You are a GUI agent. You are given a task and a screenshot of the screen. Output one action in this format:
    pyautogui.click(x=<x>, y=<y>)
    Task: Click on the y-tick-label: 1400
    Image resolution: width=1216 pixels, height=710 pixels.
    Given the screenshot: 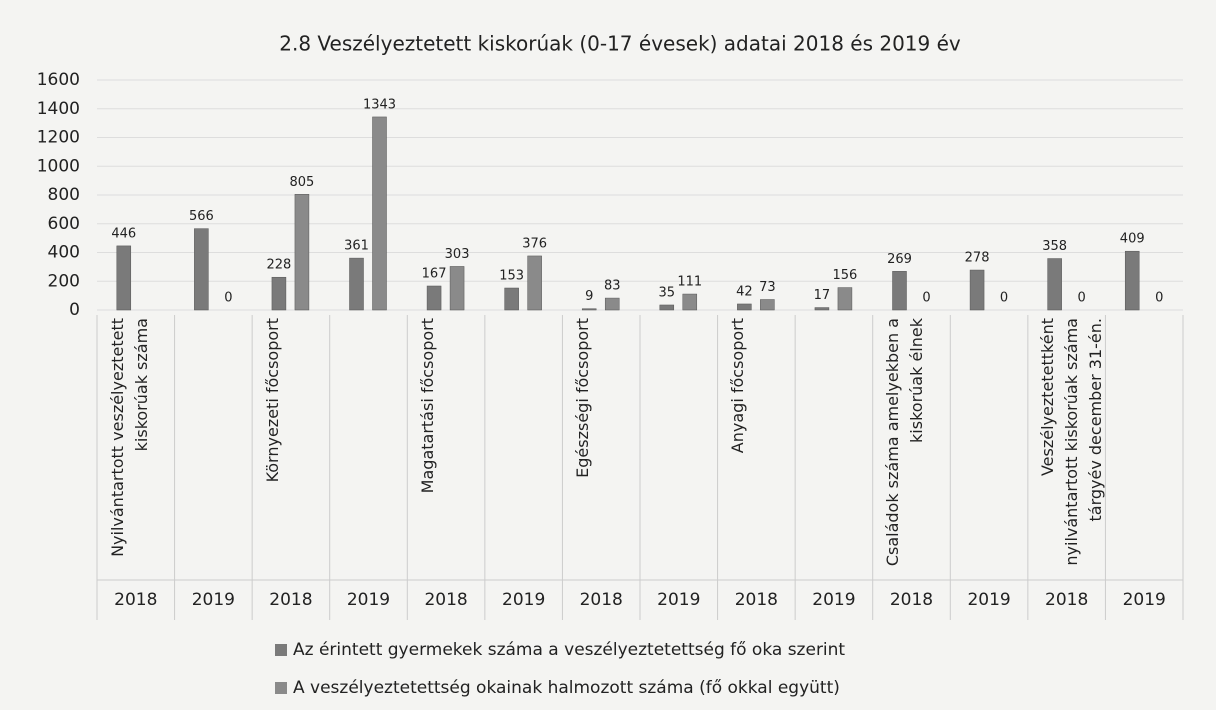 What is the action you would take?
    pyautogui.click(x=58, y=109)
    